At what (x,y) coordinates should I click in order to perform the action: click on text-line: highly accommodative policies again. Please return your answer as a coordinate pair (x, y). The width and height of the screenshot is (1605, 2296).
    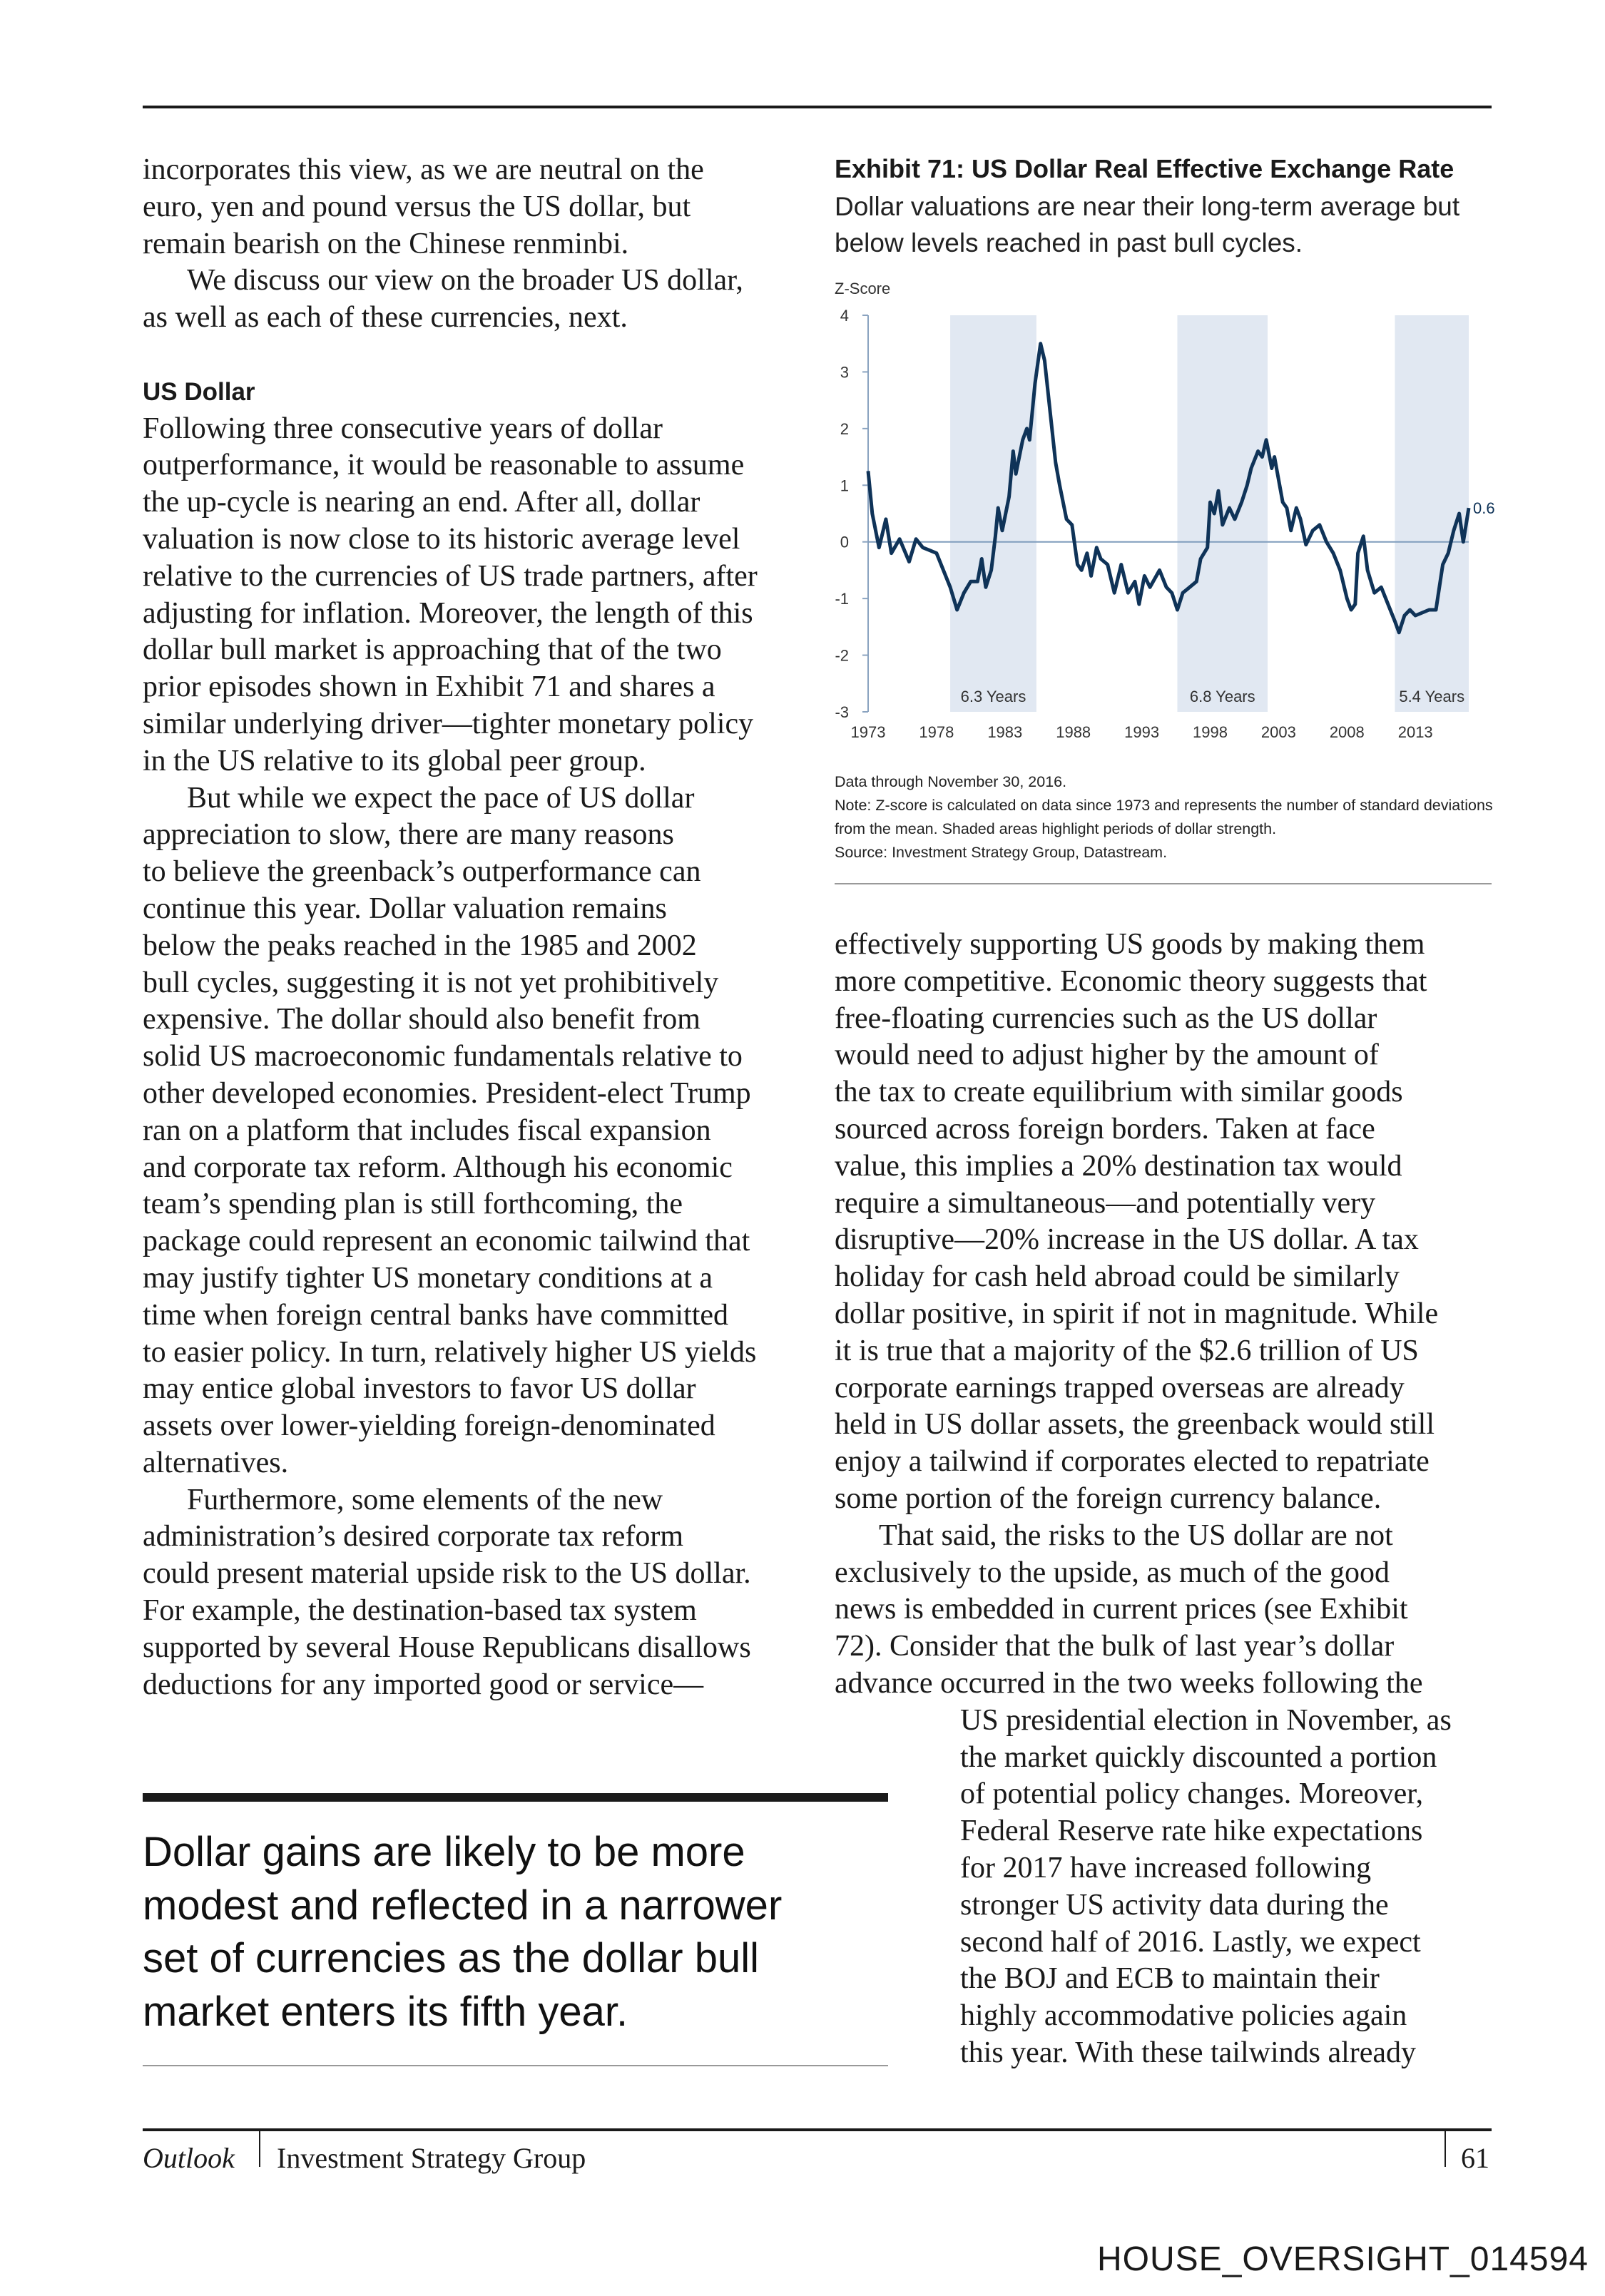
    Looking at the image, I should click on (1183, 2016).